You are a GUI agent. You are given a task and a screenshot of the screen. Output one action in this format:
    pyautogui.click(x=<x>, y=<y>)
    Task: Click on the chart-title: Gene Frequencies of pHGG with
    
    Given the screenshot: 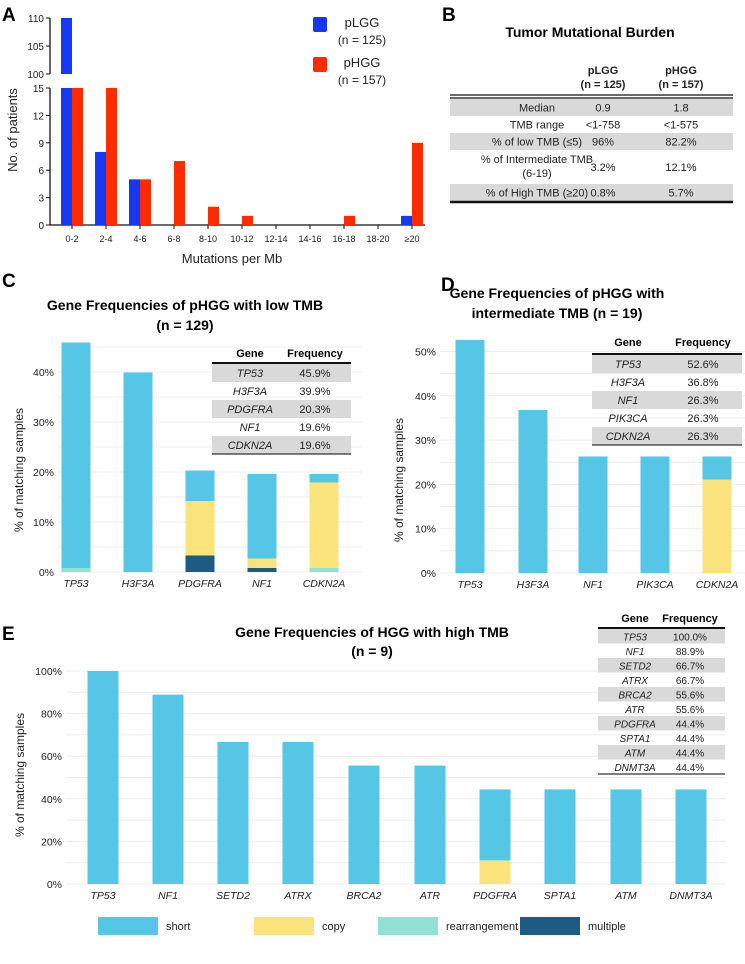 What is the action you would take?
    pyautogui.click(x=557, y=293)
    